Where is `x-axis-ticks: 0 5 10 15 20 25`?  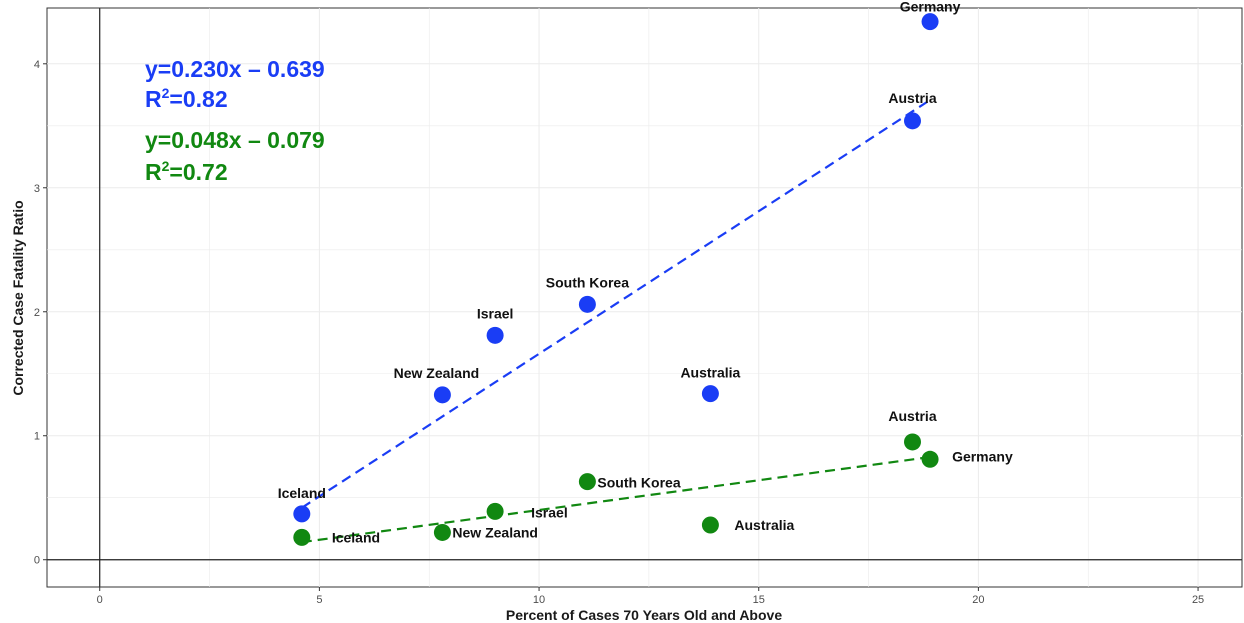
x-axis-ticks: 0 5 10 15 20 25 is located at coordinates (650, 596).